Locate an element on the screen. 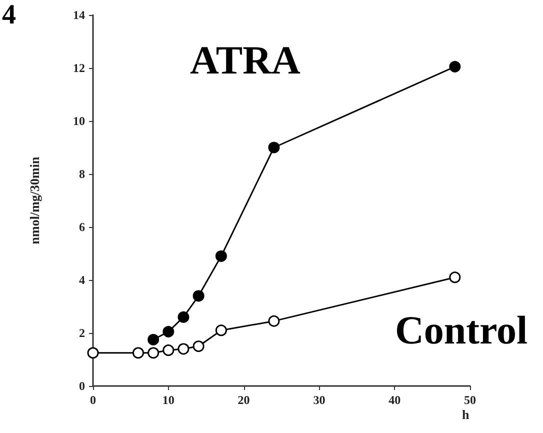 This screenshot has height=433, width=543. x-tick-label: 40 is located at coordinates (394, 400).